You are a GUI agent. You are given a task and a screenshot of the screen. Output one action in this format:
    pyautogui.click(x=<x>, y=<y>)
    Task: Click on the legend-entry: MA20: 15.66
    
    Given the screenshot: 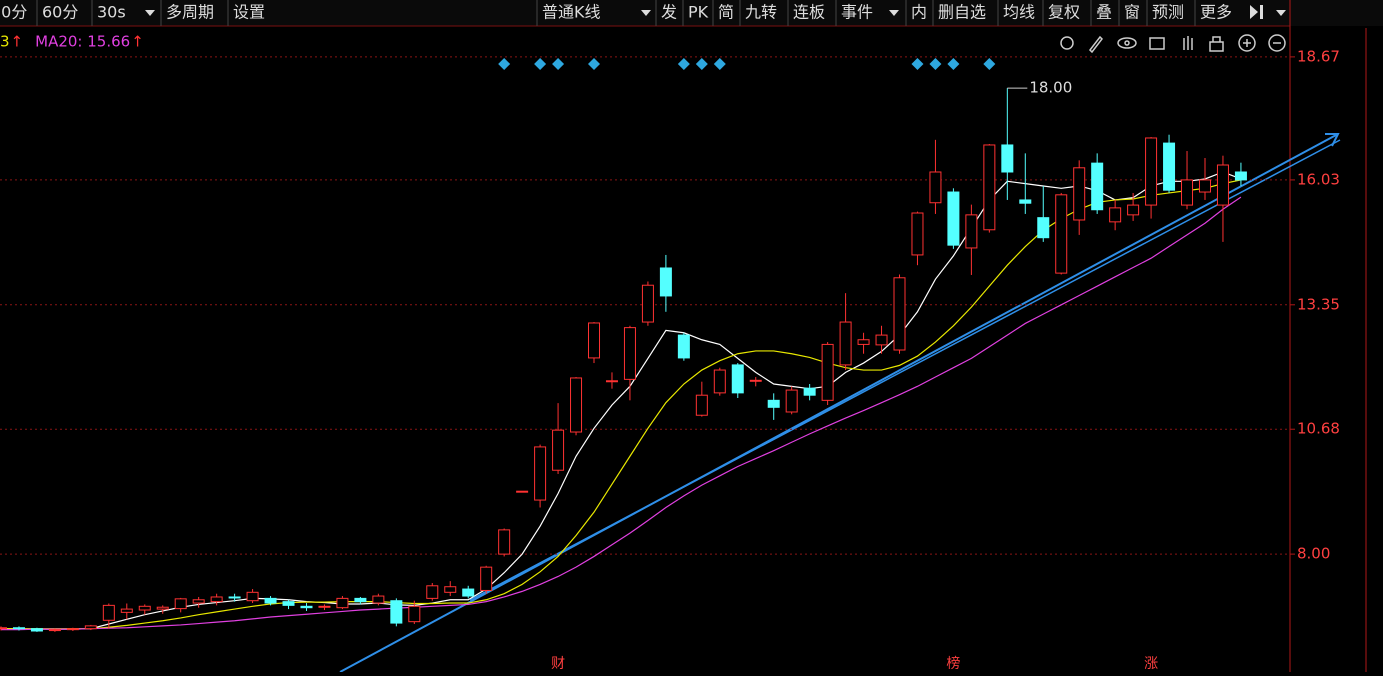 What is the action you would take?
    pyautogui.click(x=82, y=42)
    